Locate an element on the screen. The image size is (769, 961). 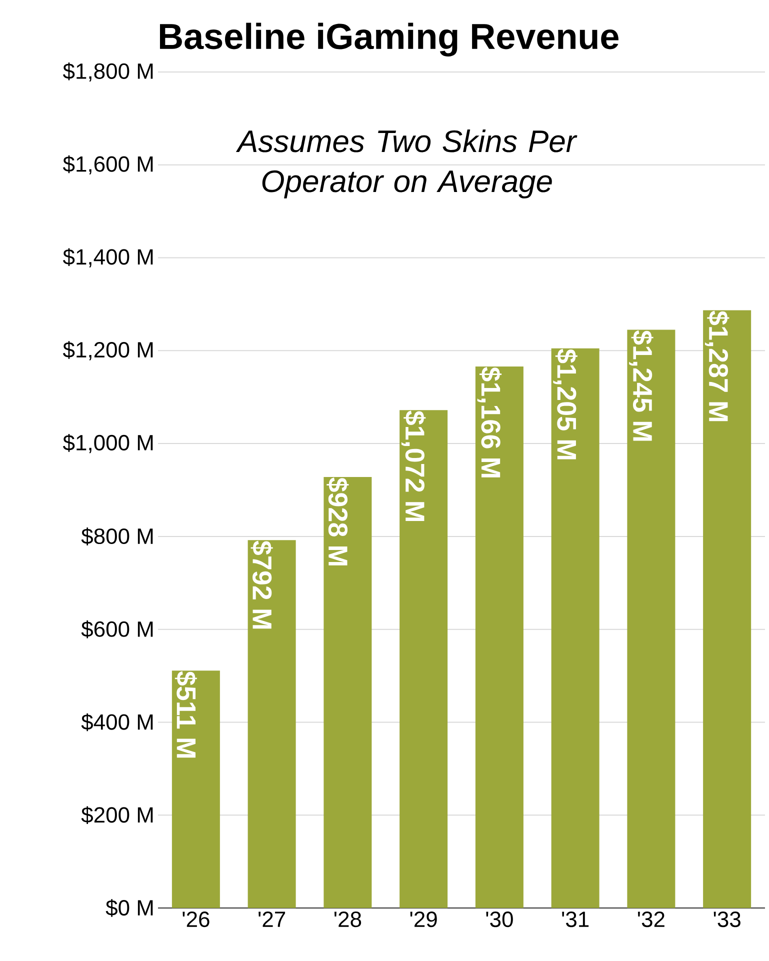
y-tick-label: $1,200 M is located at coordinates (107, 350).